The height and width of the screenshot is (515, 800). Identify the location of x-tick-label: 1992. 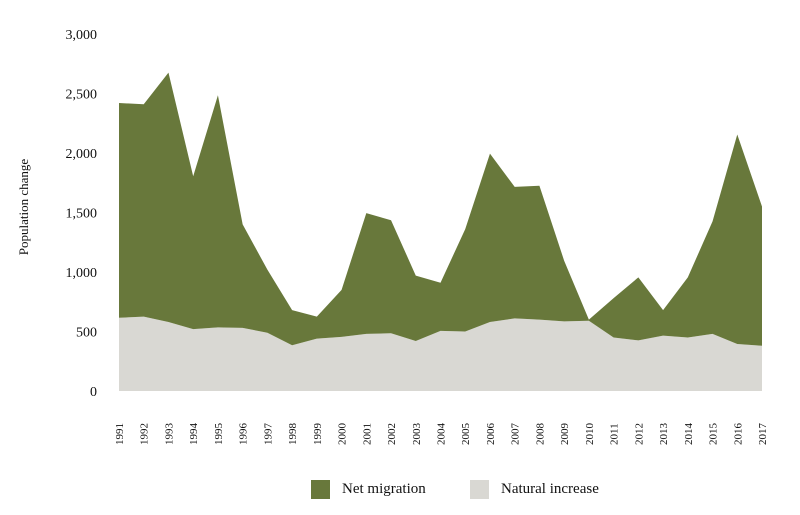
(145, 434).